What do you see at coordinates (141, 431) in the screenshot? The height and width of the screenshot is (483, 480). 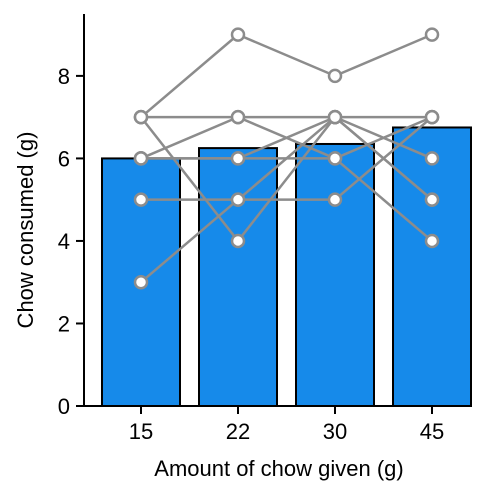 I see `x-tick-label-15: 15` at bounding box center [141, 431].